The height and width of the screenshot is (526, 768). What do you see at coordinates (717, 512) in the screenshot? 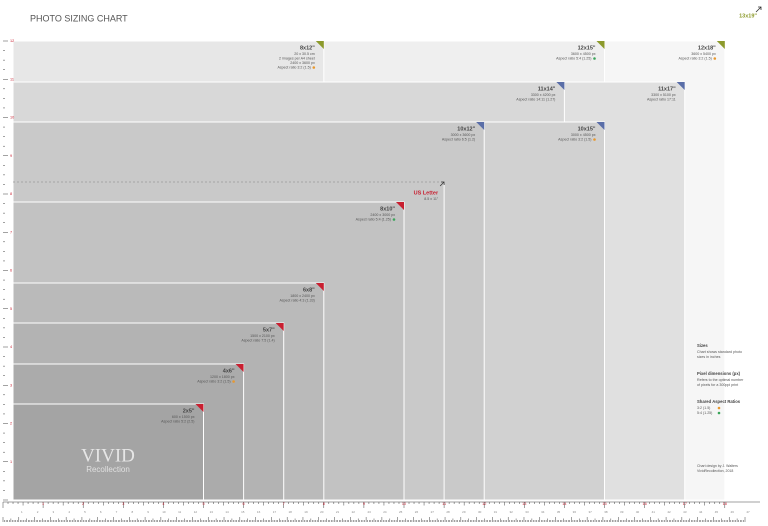
I see `cm-label: 45` at bounding box center [717, 512].